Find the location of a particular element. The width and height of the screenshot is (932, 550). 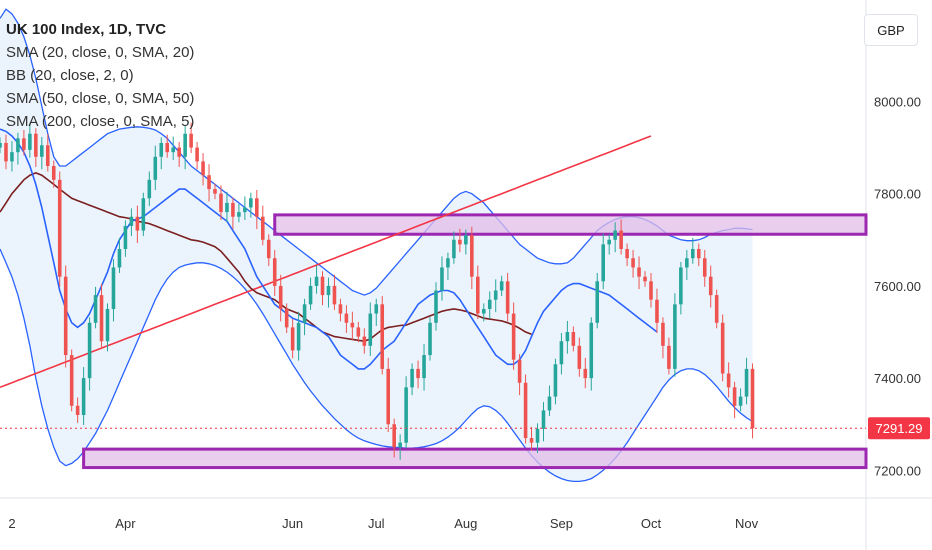

time-tick-label: Oct is located at coordinates (651, 523).